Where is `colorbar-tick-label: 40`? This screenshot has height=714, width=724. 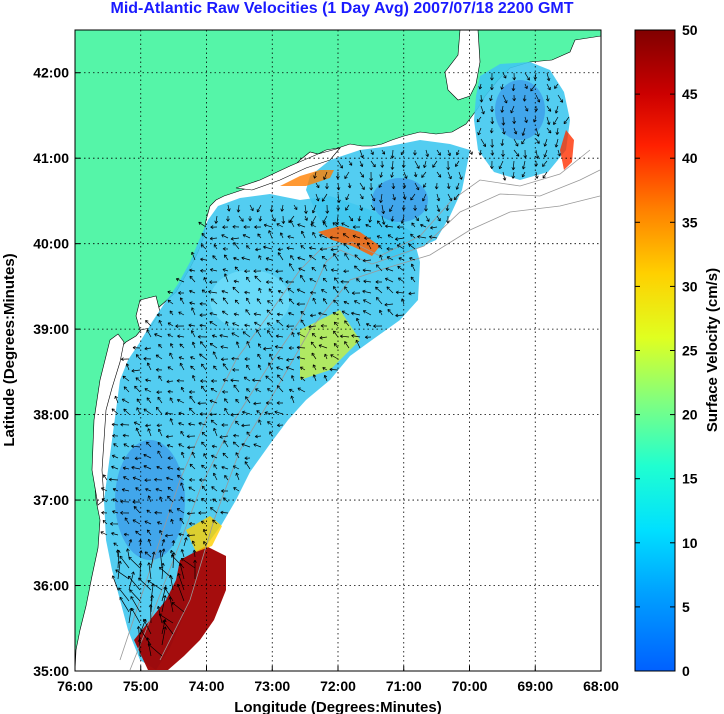
colorbar-tick-label: 40 is located at coordinates (690, 158).